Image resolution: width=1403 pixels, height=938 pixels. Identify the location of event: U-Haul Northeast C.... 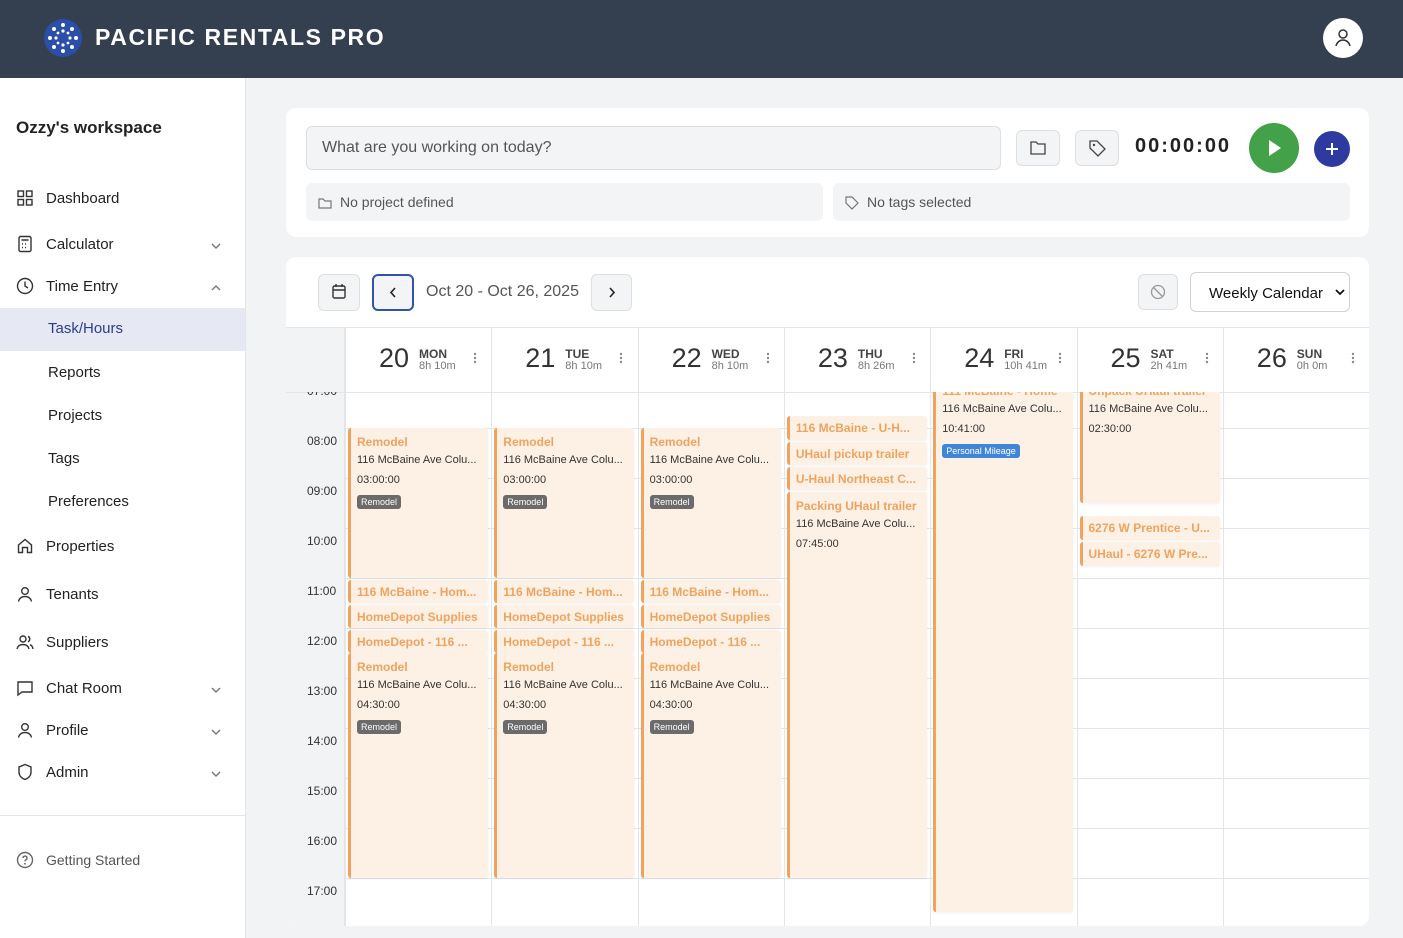
(856, 478).